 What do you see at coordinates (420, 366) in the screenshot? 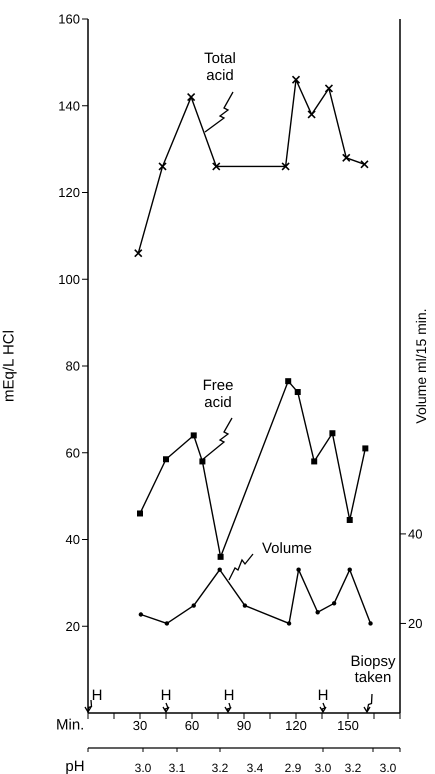
I see `y2-axis-title: Volume ml/15 min.` at bounding box center [420, 366].